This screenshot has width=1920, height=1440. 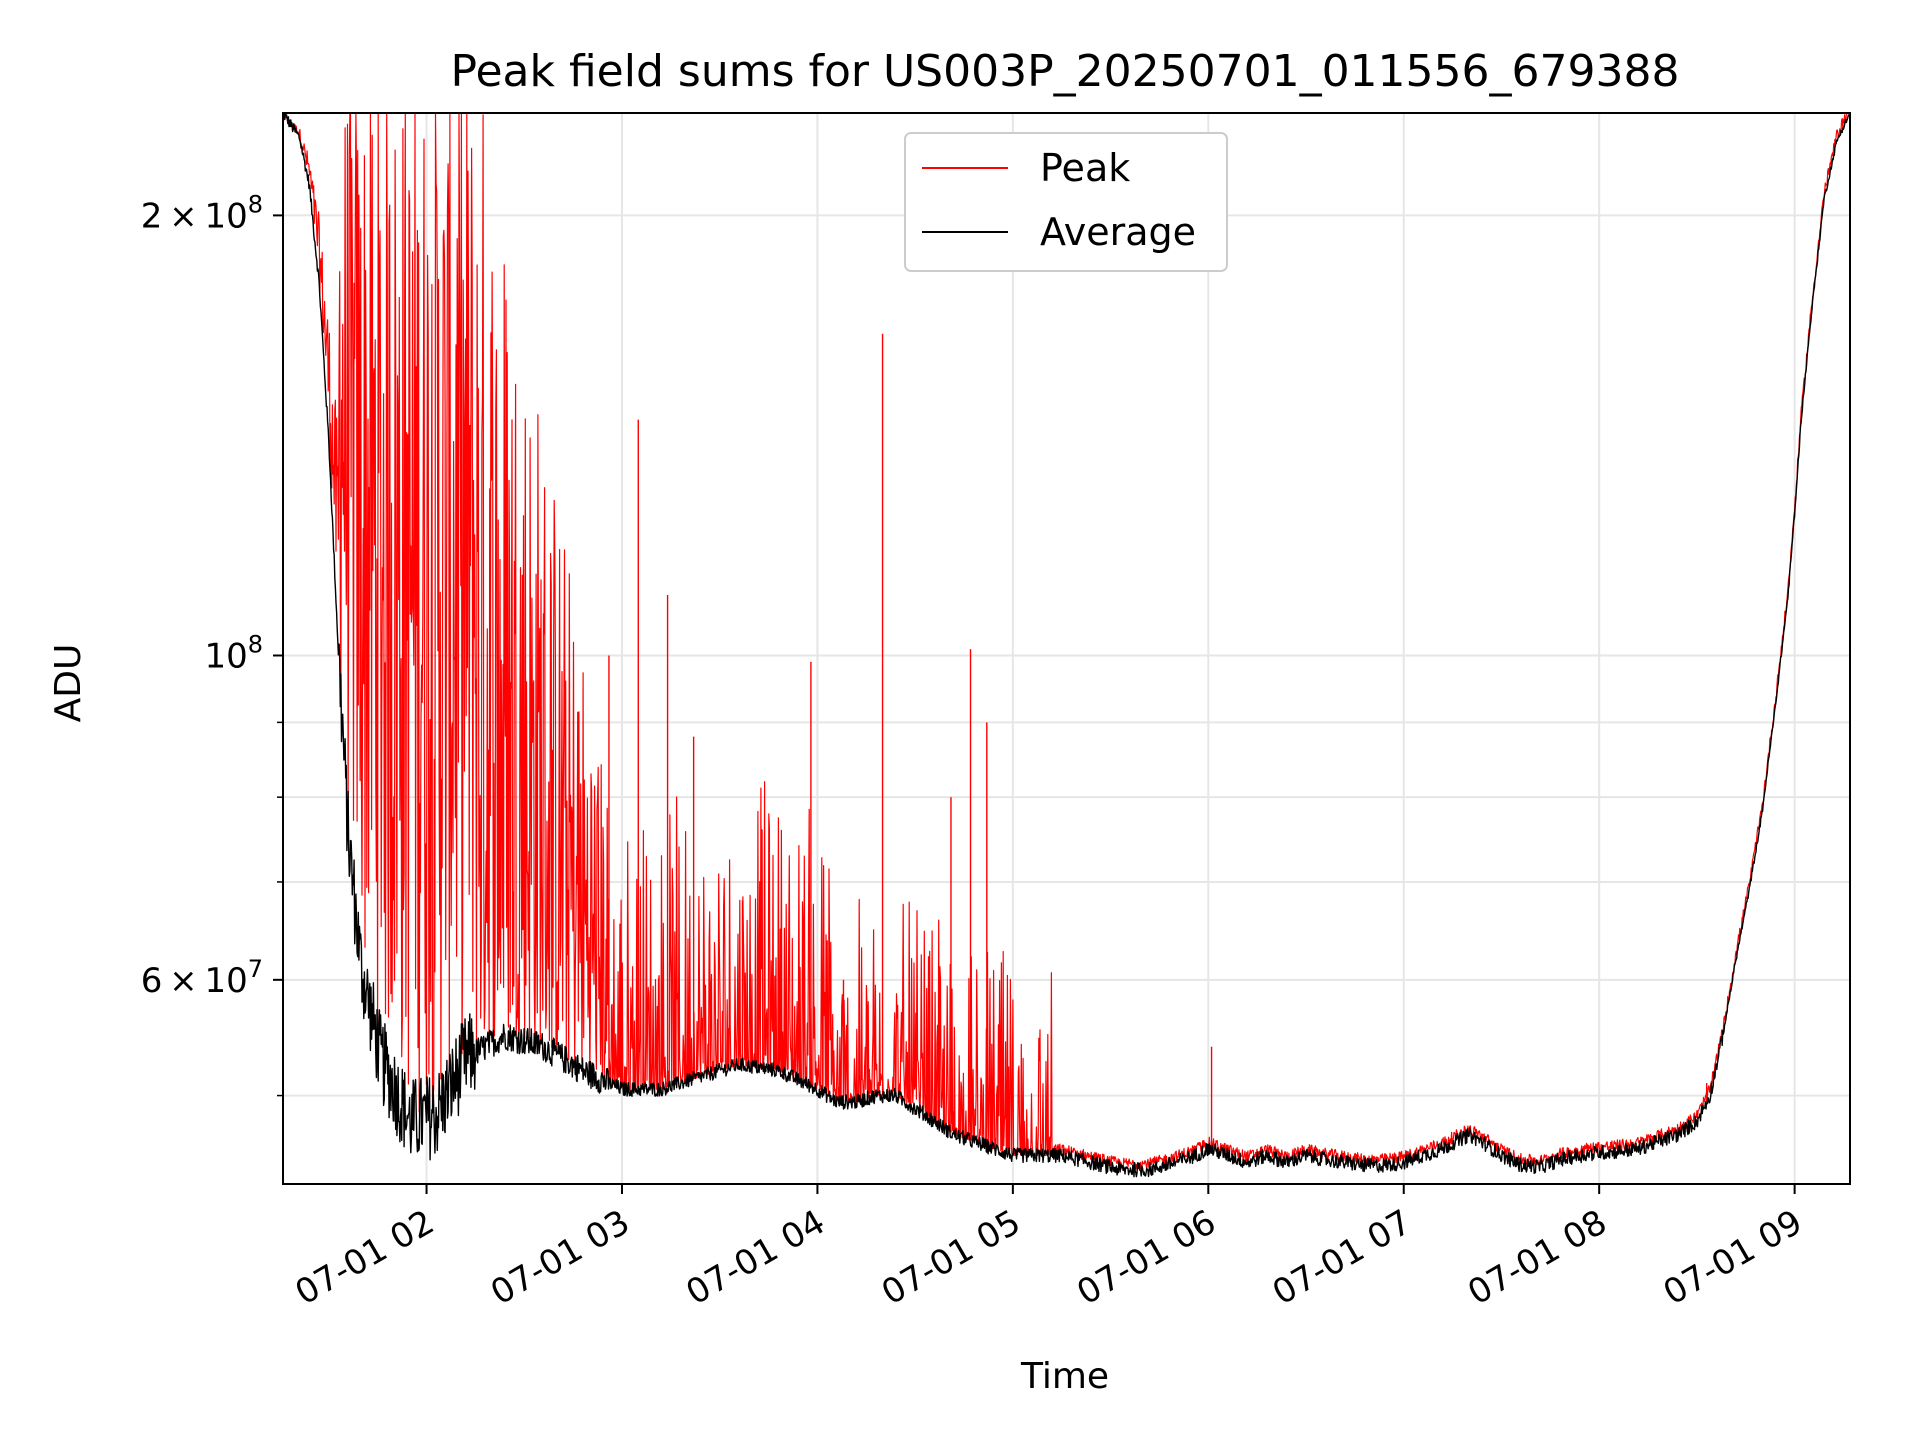 What do you see at coordinates (1085, 168) in the screenshot?
I see `legend-label-peak: Peak` at bounding box center [1085, 168].